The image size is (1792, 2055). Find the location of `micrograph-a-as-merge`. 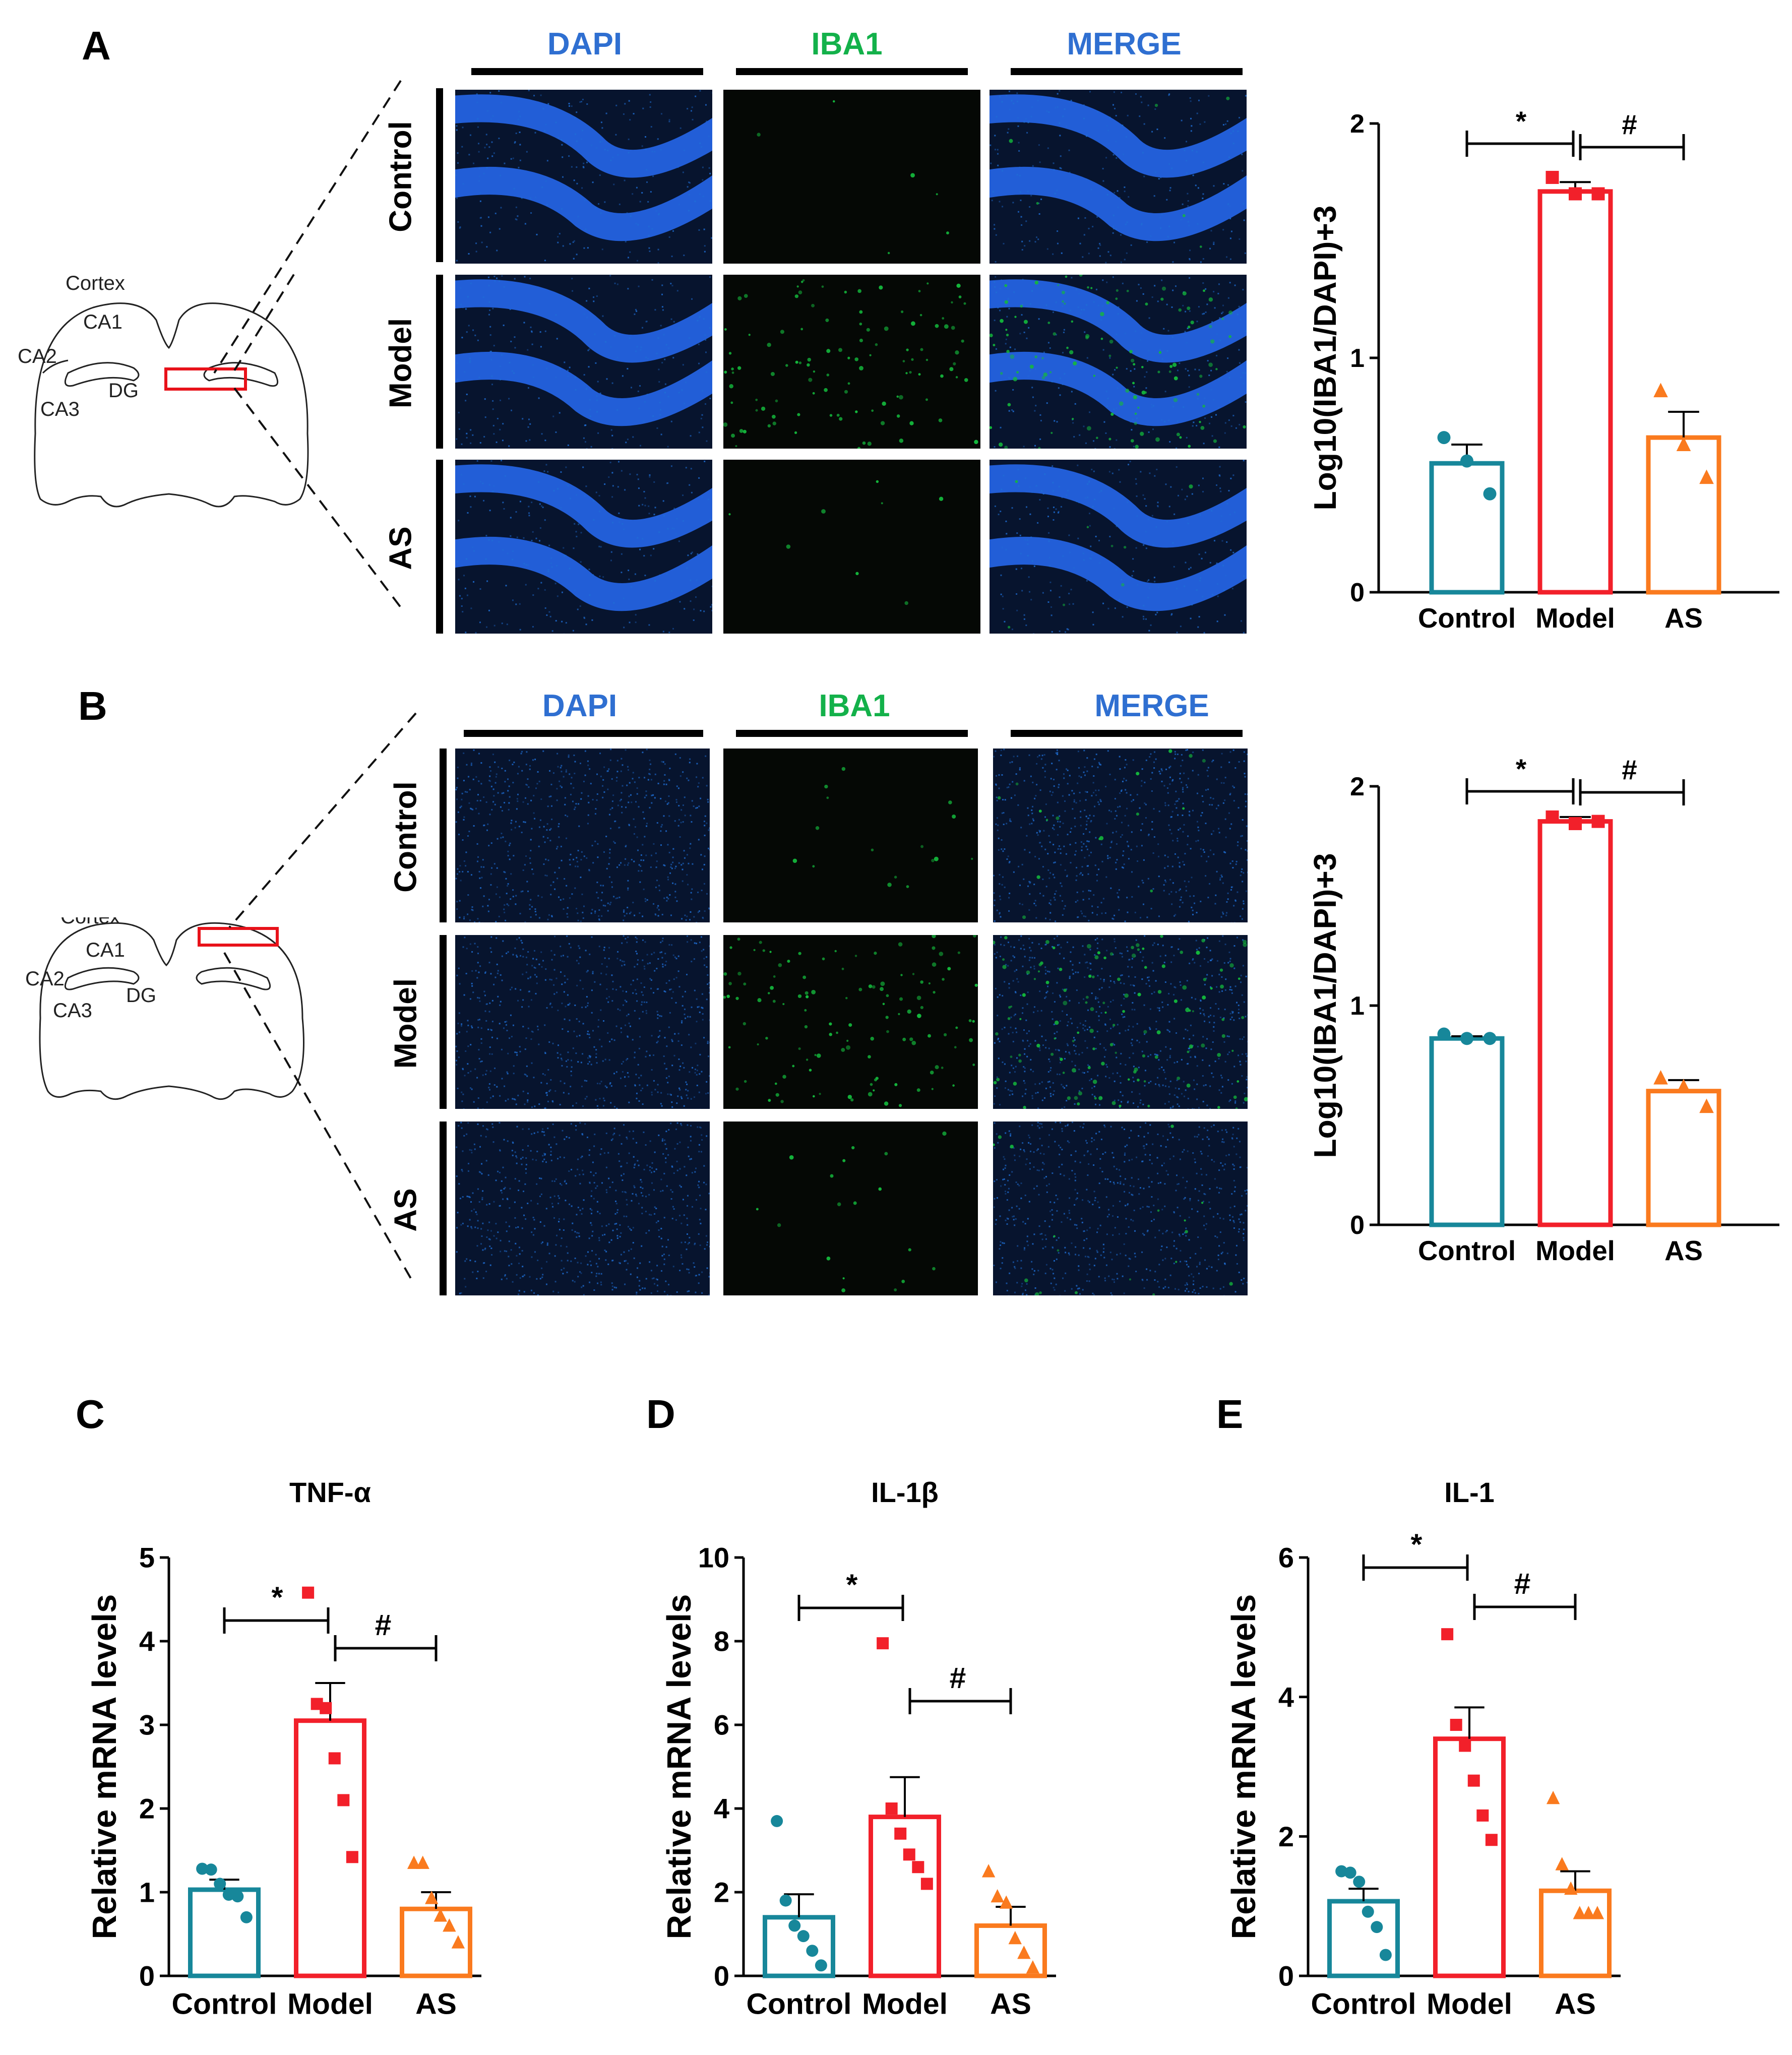

micrograph-a-as-merge is located at coordinates (1118, 547).